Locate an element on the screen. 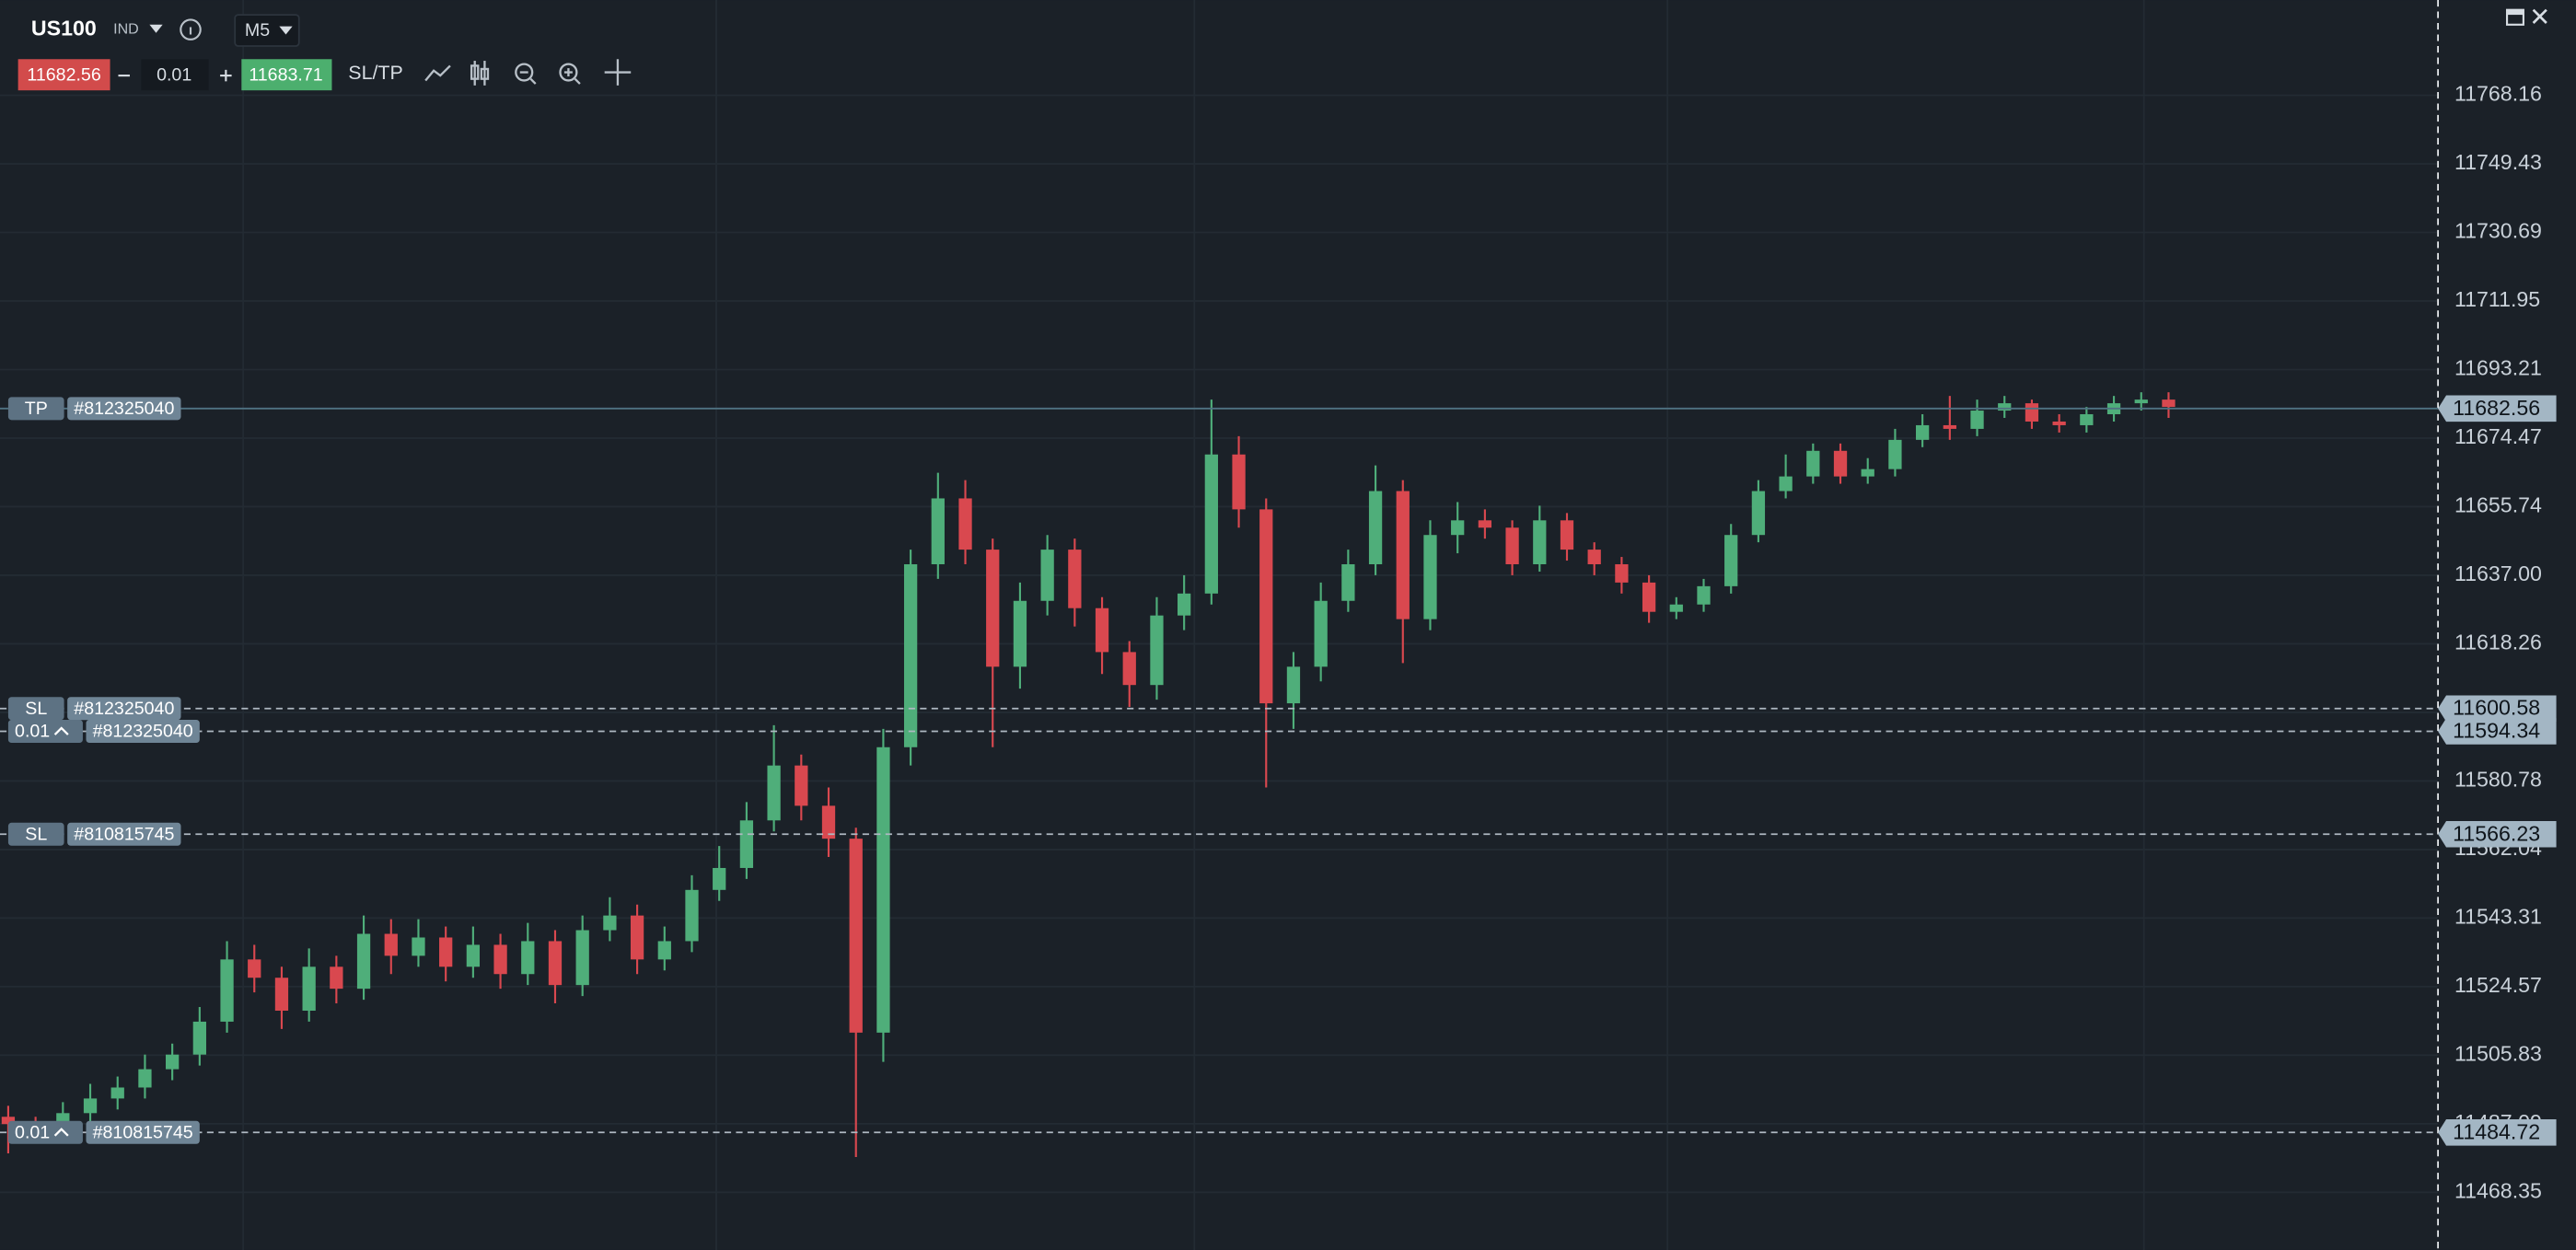 The image size is (2576, 1250). close-button is located at coordinates (2539, 16).